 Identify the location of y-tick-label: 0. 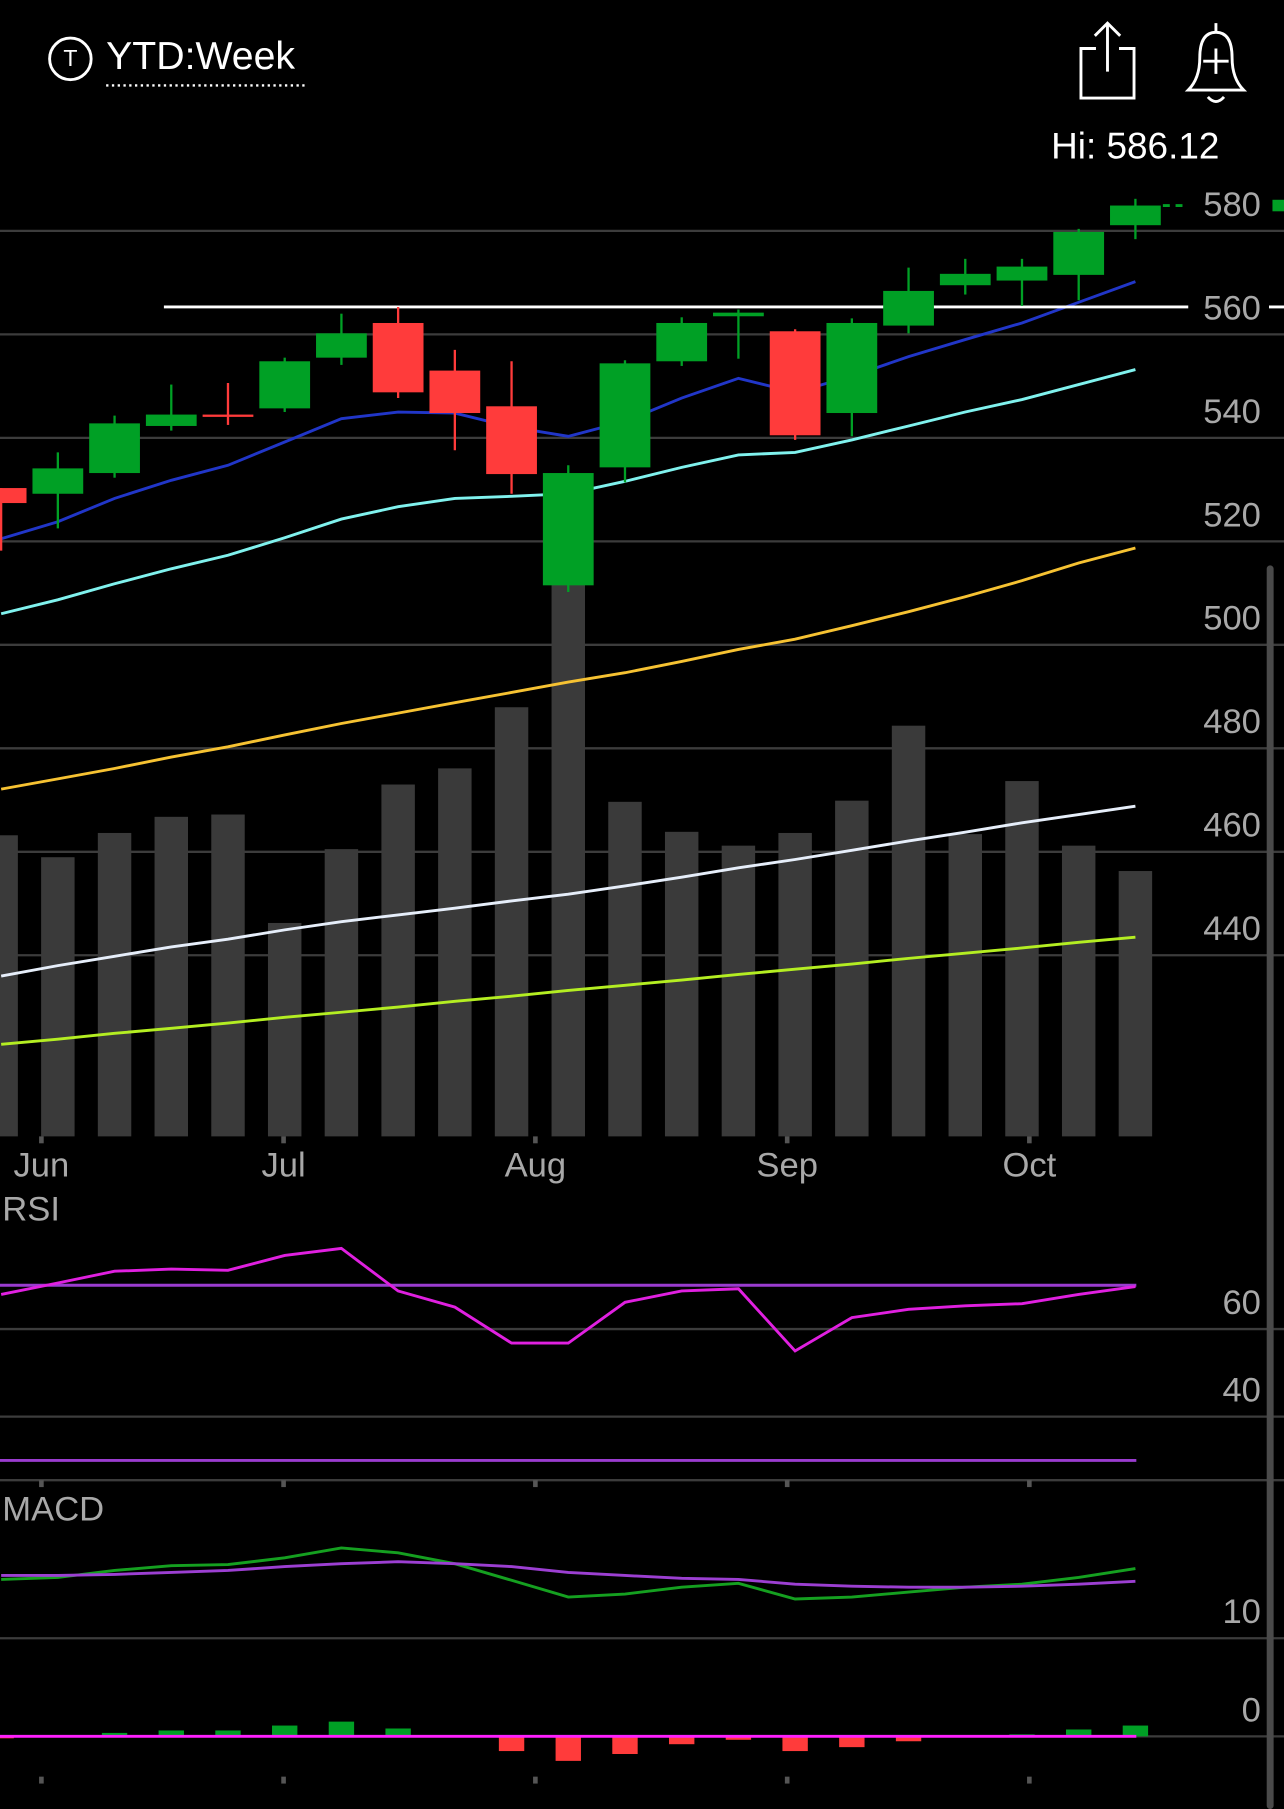
(1251, 1710).